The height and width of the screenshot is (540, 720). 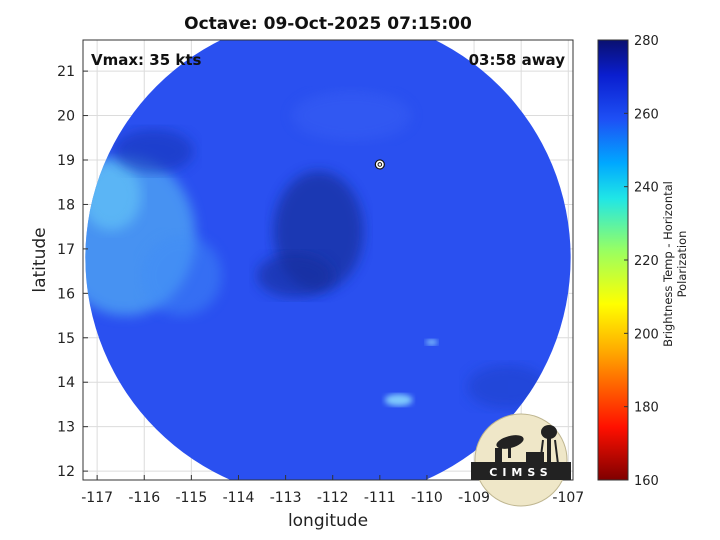 I want to click on storm-center-ring, so click(x=379, y=164).